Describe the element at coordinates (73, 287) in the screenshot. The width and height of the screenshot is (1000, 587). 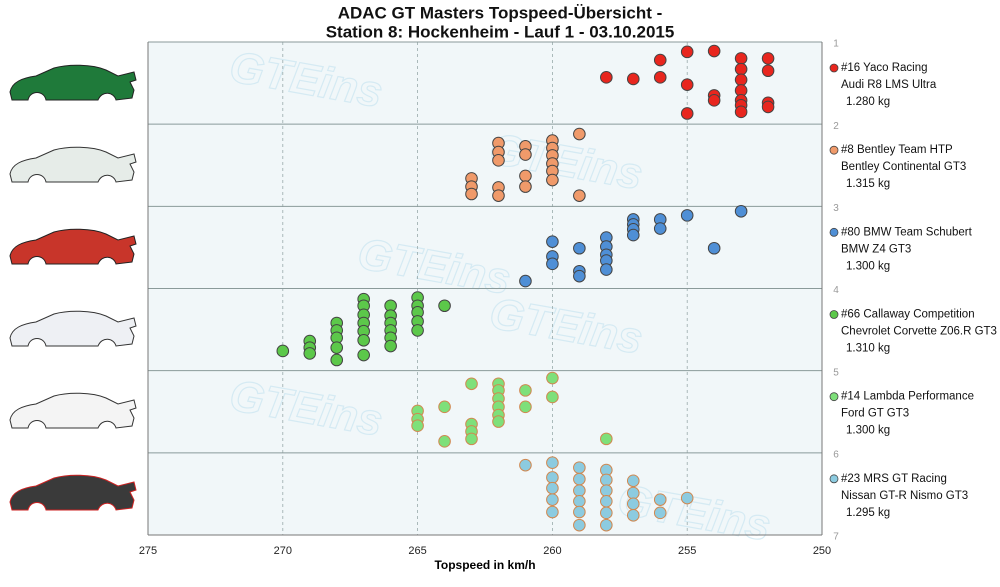
I see `car-images` at that location.